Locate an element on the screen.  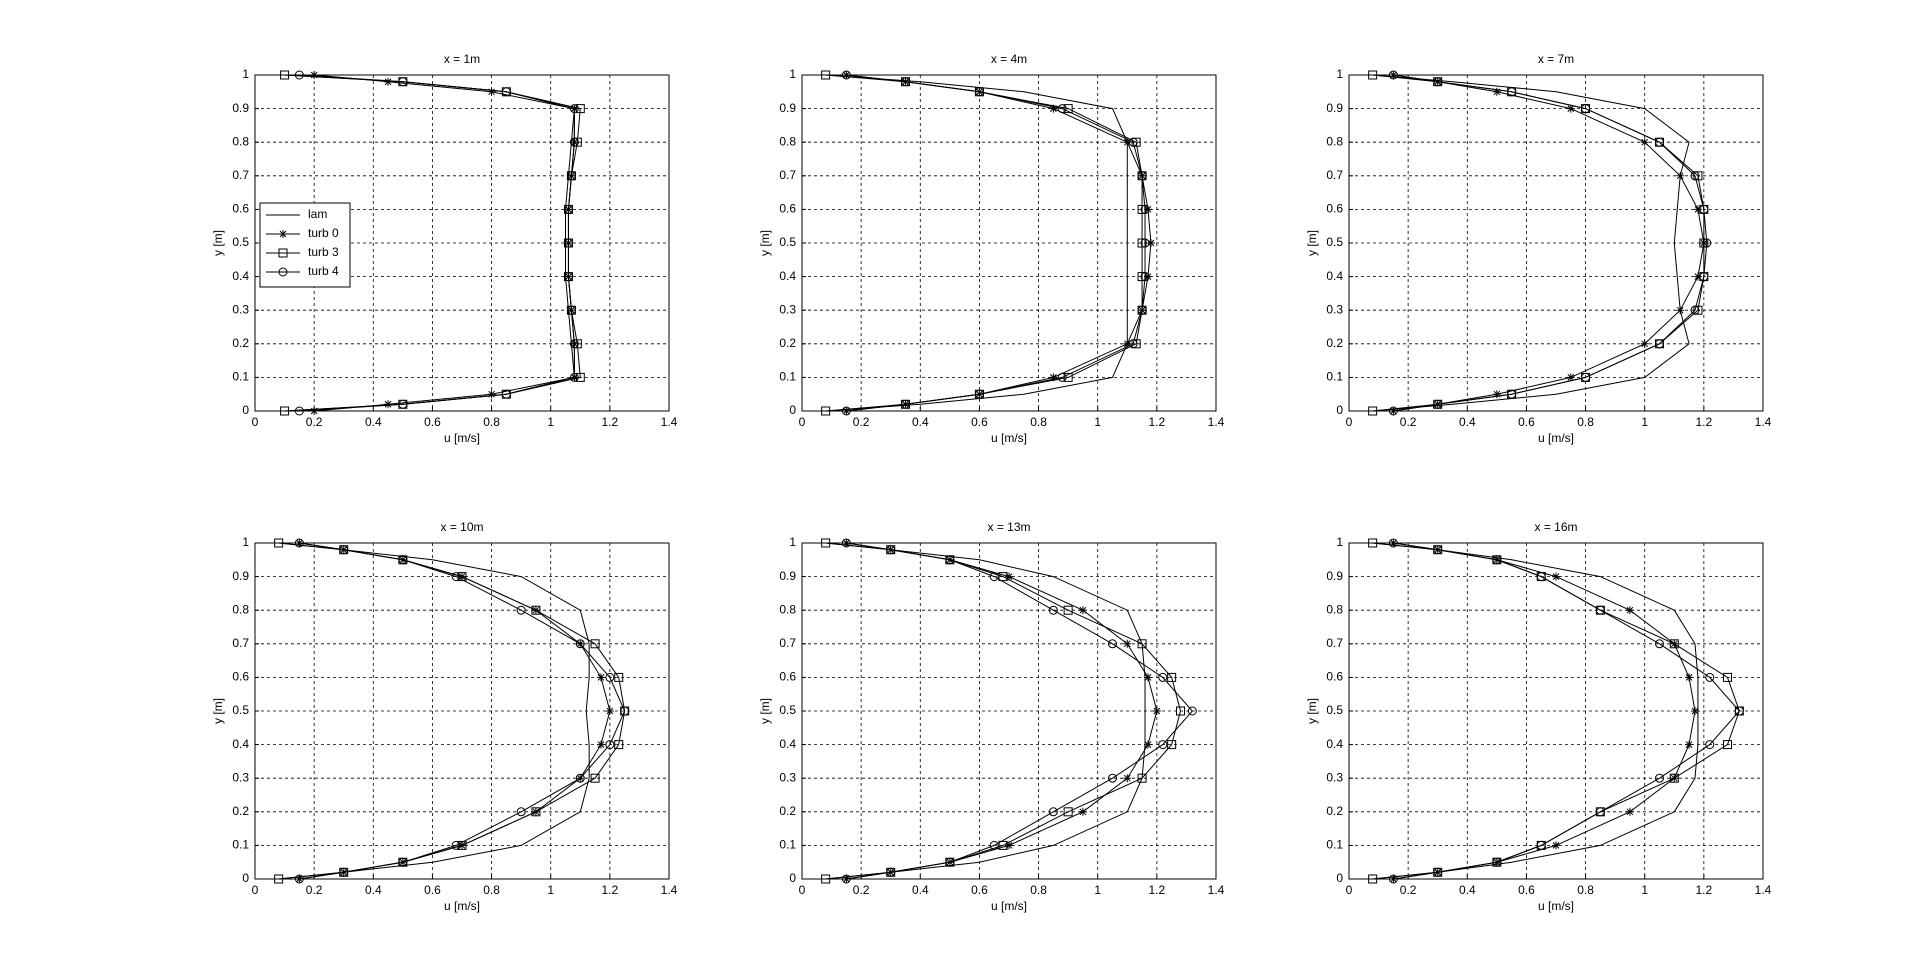
legend-label: turb 3 is located at coordinates (323, 252).